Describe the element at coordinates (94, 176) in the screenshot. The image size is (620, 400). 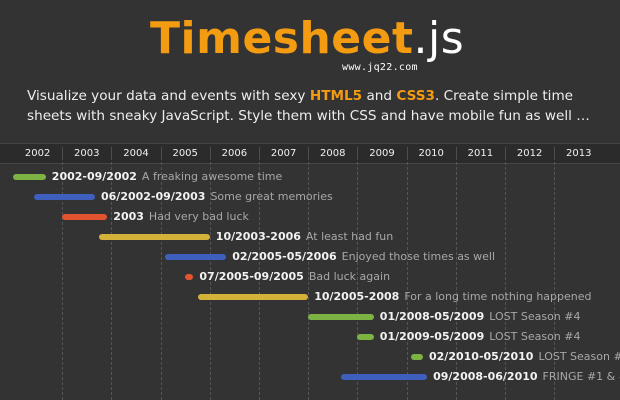
I see `entry-date: 2002-09/2002` at that location.